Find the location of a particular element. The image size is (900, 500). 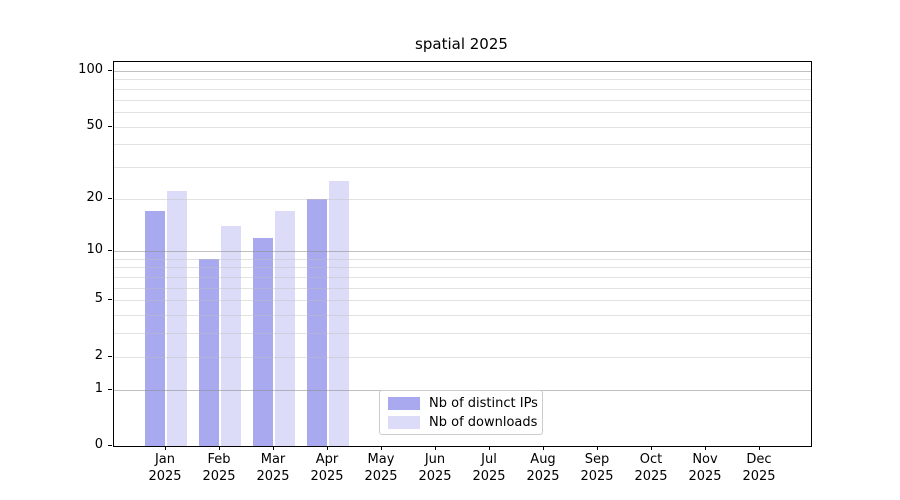

bar-apr-downloads is located at coordinates (339, 313).